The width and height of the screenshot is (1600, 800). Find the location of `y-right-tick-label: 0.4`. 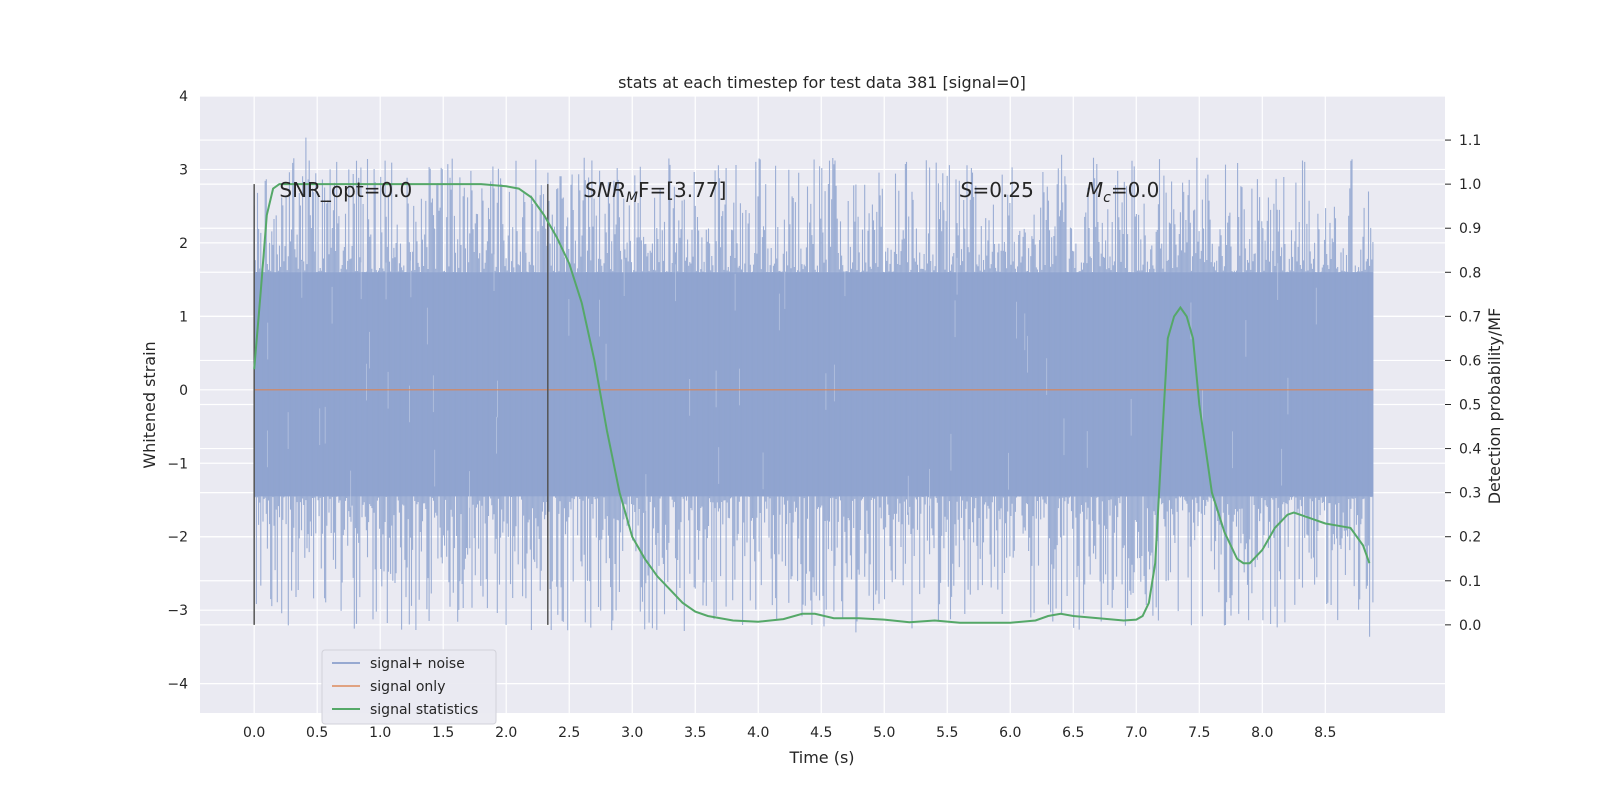

y-right-tick-label: 0.4 is located at coordinates (1470, 450).